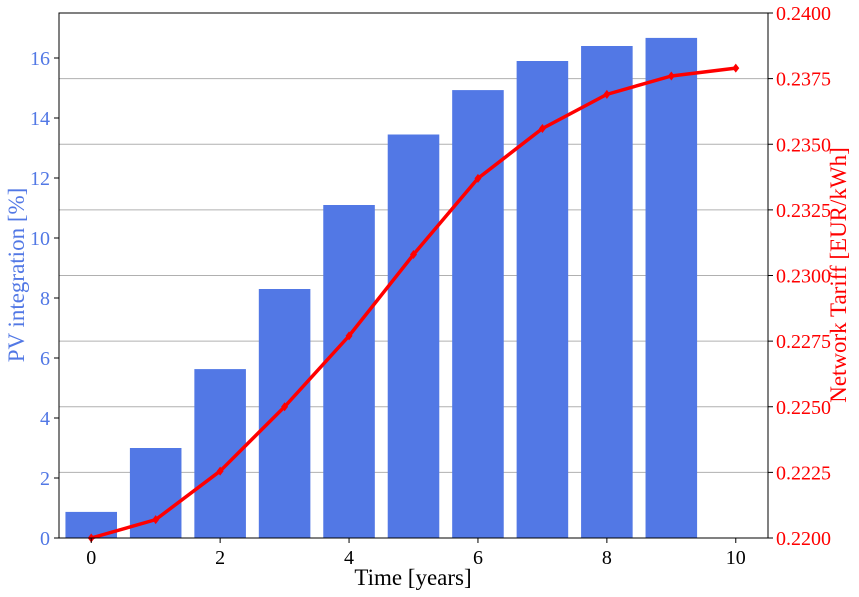 This screenshot has width=859, height=597. What do you see at coordinates (803, 145) in the screenshot?
I see `y-right-tick-label: 0.2350` at bounding box center [803, 145].